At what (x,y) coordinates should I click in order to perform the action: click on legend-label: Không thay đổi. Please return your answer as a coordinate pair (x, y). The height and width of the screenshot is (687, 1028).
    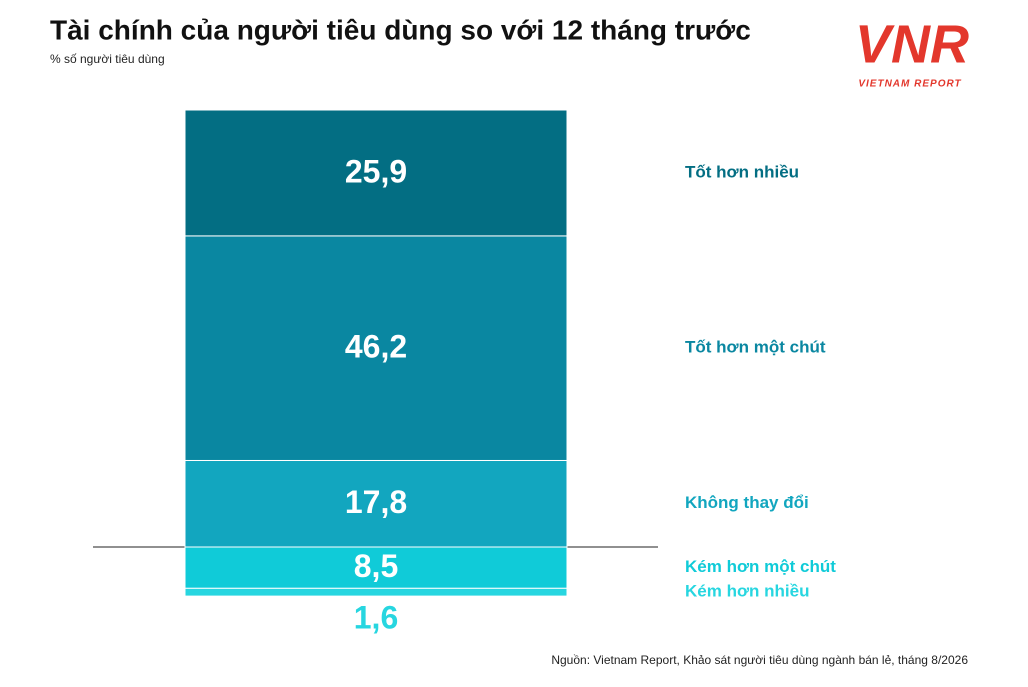
    Looking at the image, I should click on (747, 502).